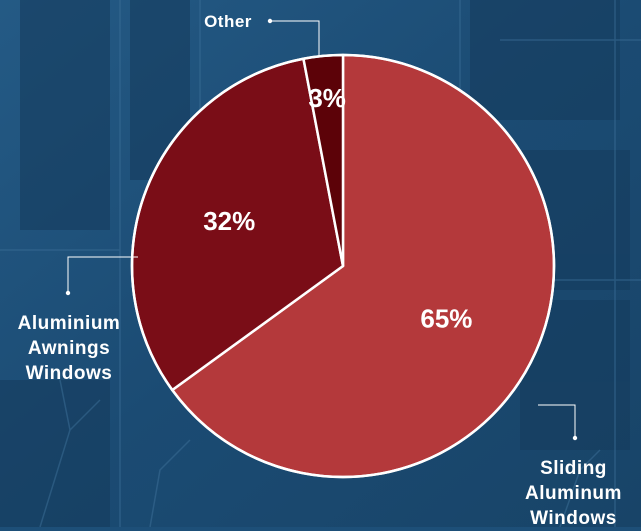 This screenshot has width=641, height=531. What do you see at coordinates (69, 323) in the screenshot?
I see `category-label-line: Aluminium` at bounding box center [69, 323].